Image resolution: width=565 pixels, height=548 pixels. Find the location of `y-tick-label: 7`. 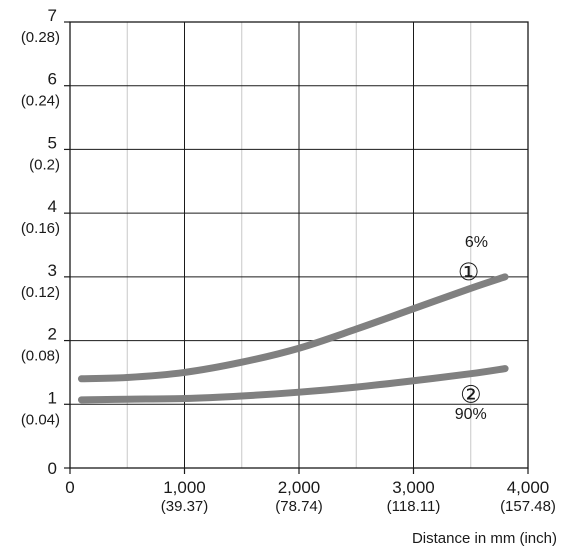

y-tick-label: 7 is located at coordinates (52, 15).